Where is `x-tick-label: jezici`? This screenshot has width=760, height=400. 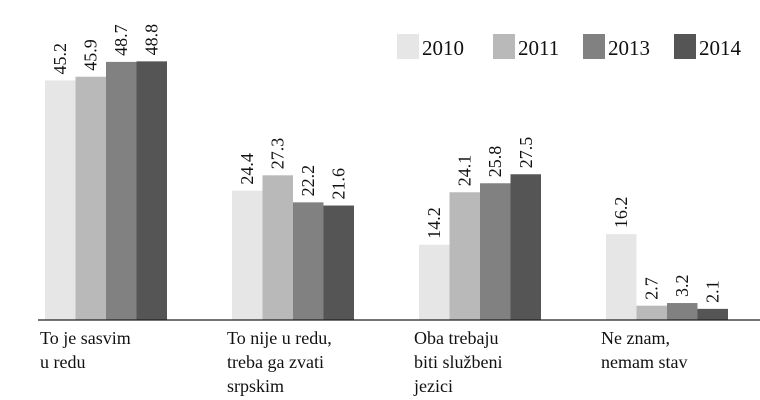
x-tick-label: jezici is located at coordinates (433, 386).